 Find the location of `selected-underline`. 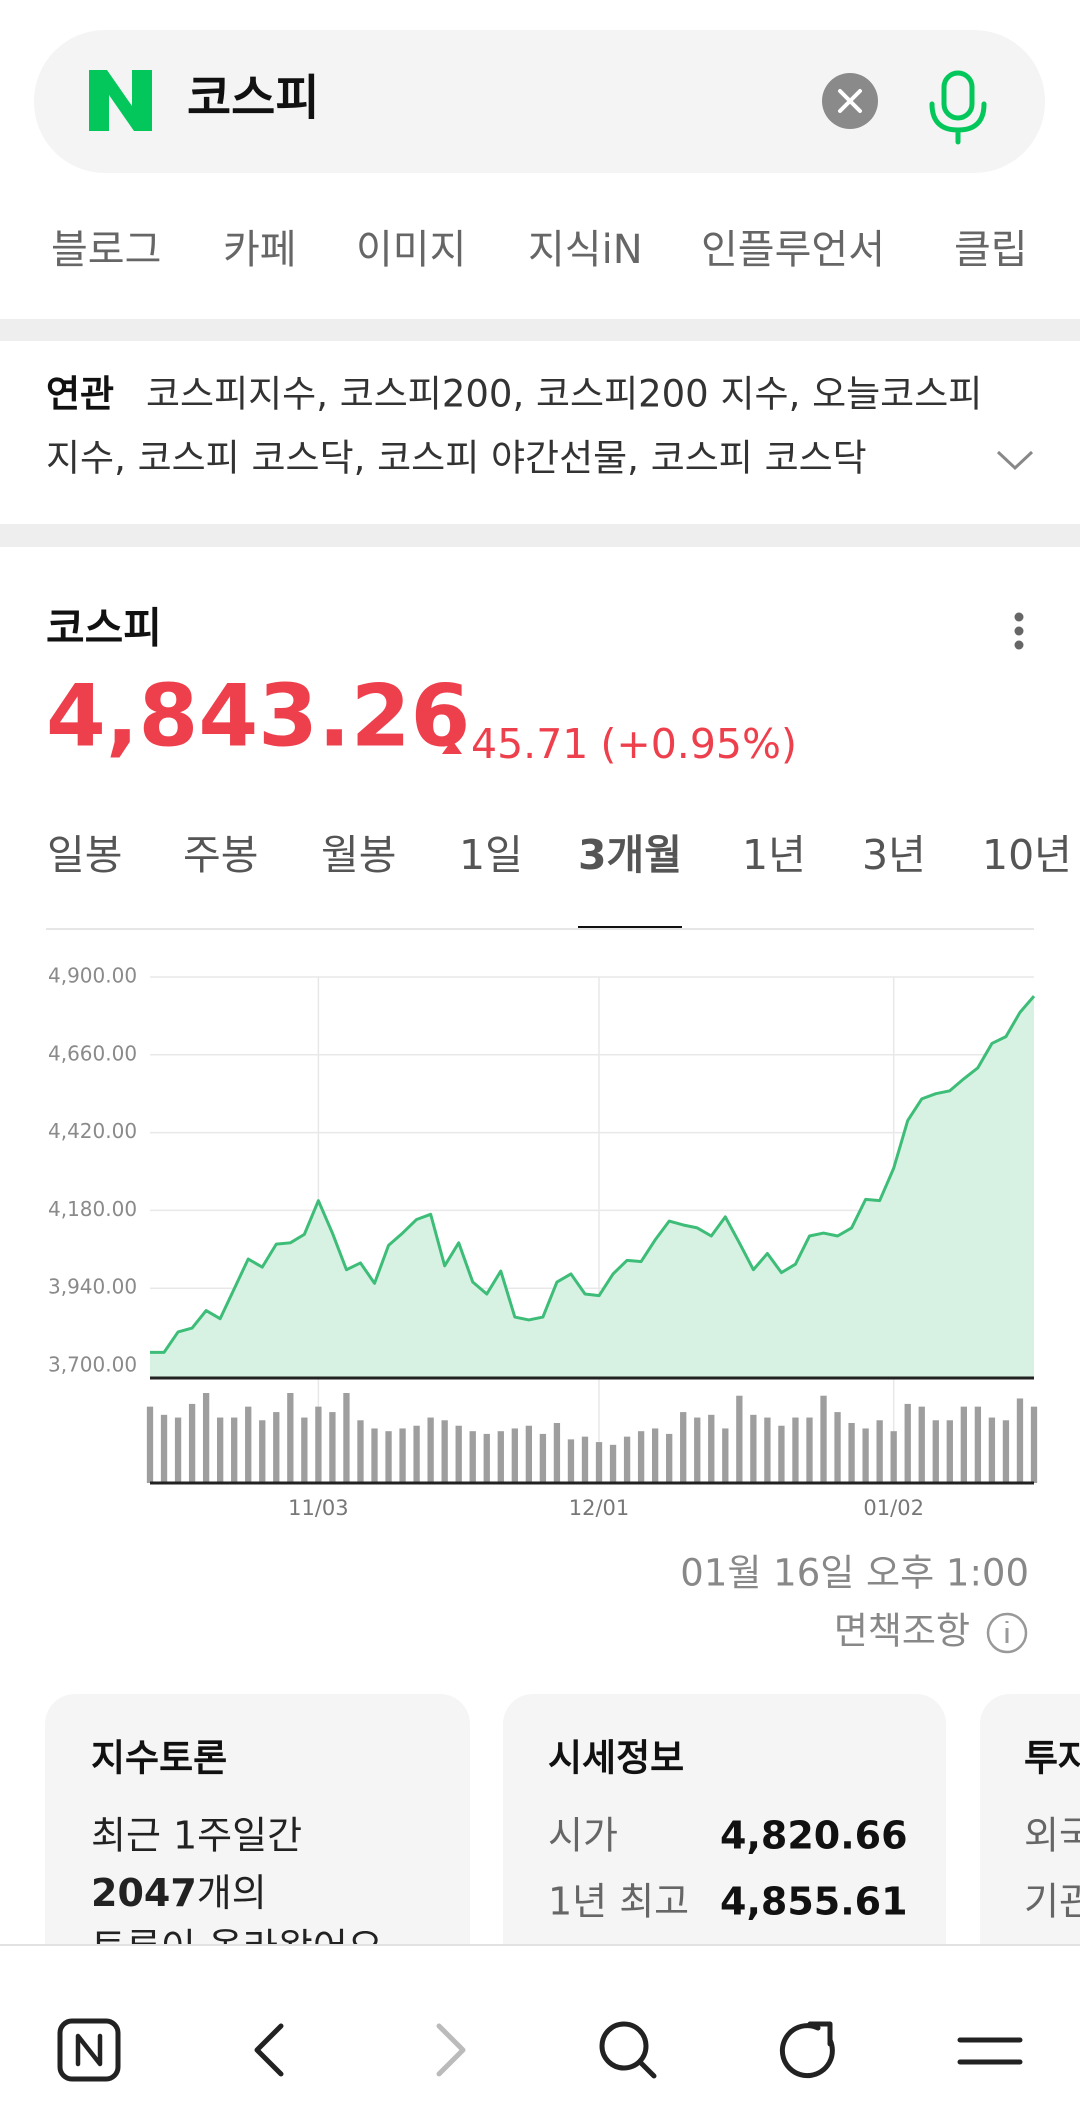

selected-underline is located at coordinates (630, 927).